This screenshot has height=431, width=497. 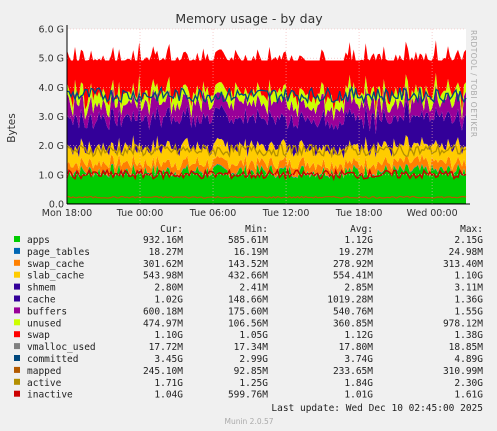 I want to click on area-cache, so click(x=266, y=129).